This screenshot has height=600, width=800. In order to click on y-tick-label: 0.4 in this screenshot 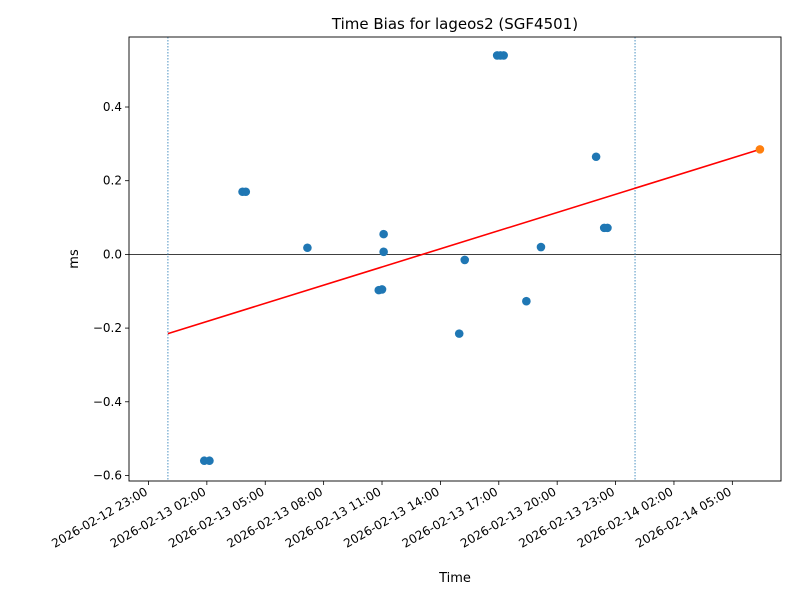, I will do `click(112, 107)`.